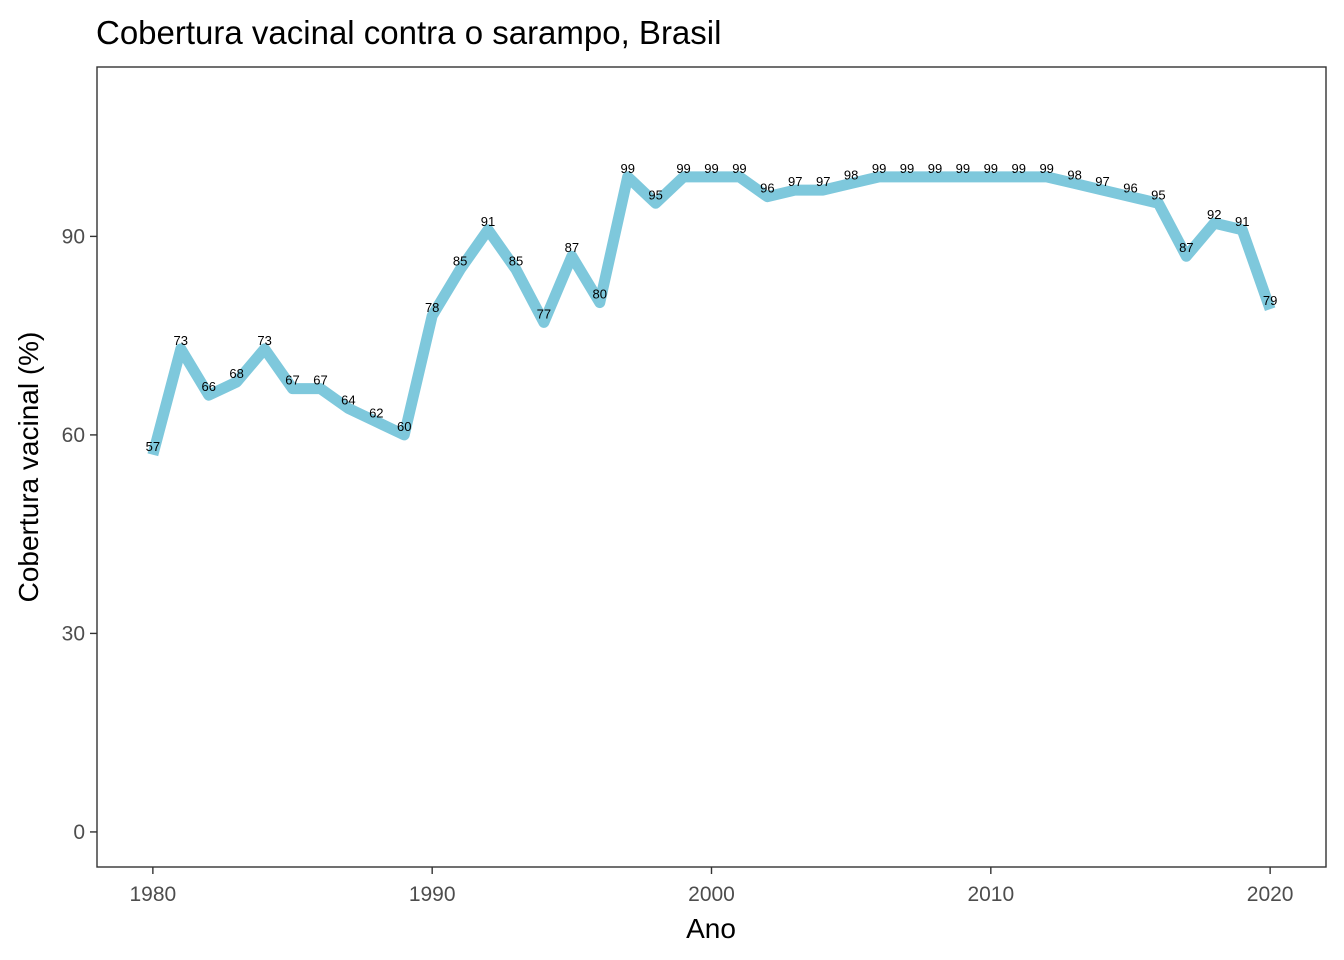  Describe the element at coordinates (153, 894) in the screenshot. I see `x-tick-label: 1980` at that location.